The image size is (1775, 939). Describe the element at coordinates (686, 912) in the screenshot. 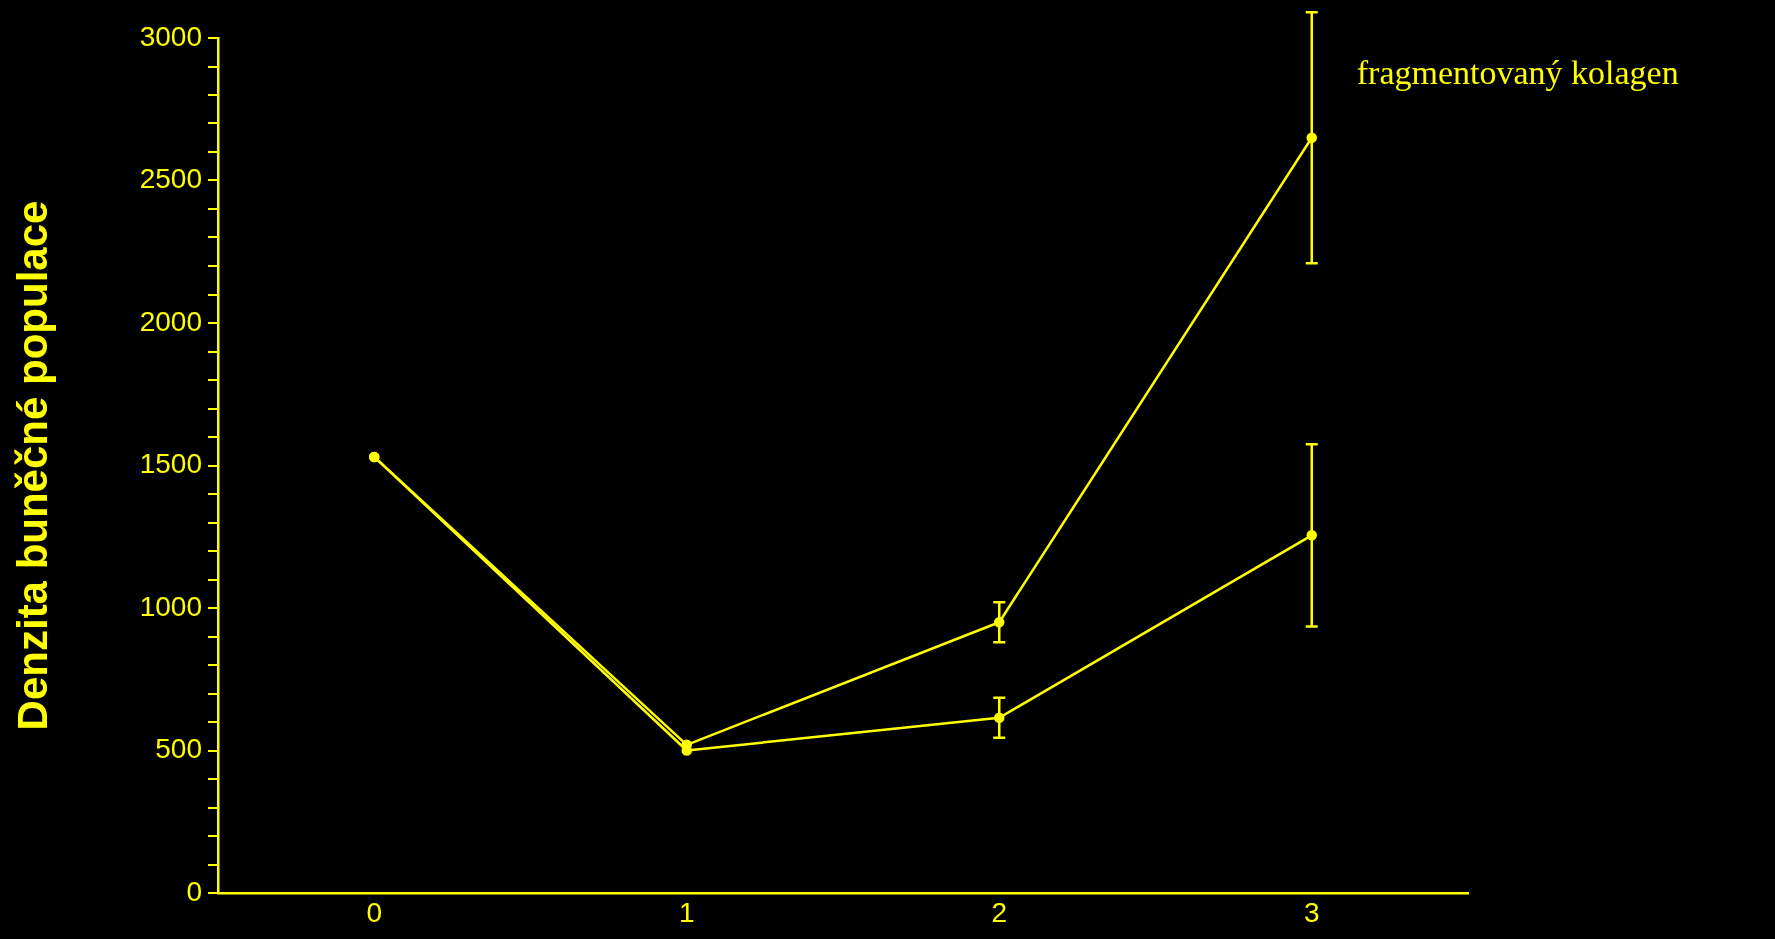

I see `x-tick-label: 1` at that location.